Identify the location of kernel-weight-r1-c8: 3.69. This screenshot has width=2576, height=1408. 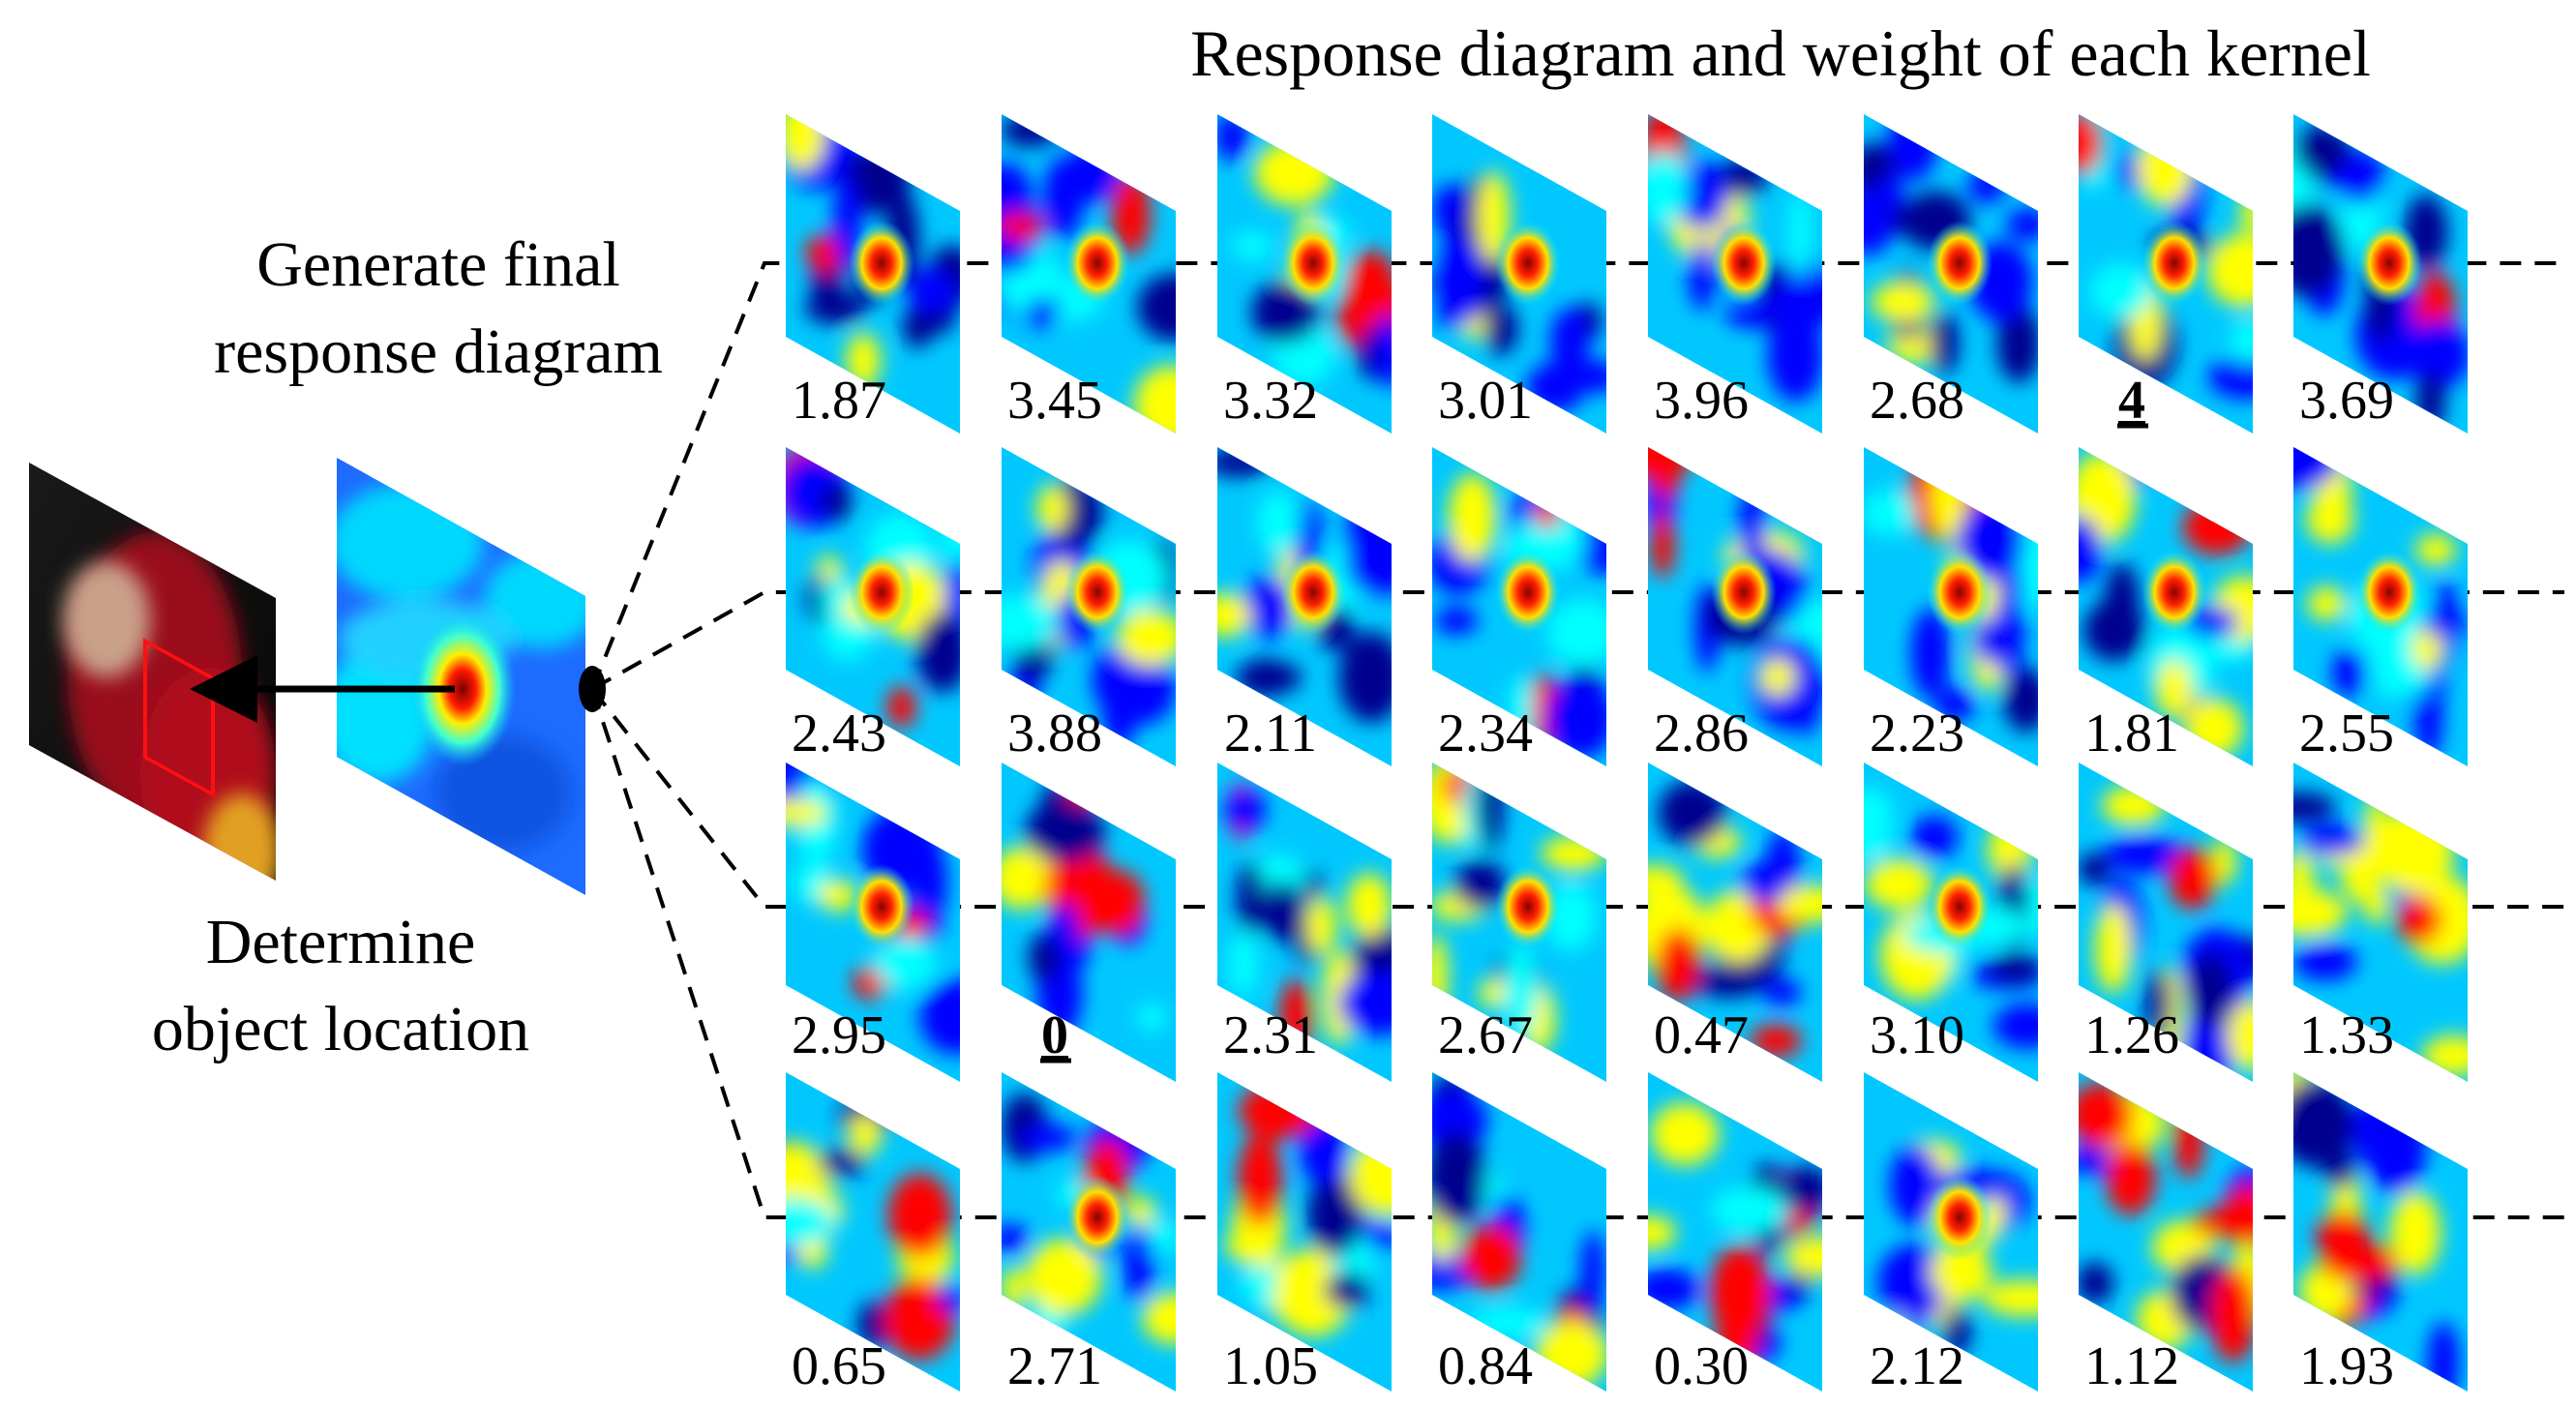
(2346, 401).